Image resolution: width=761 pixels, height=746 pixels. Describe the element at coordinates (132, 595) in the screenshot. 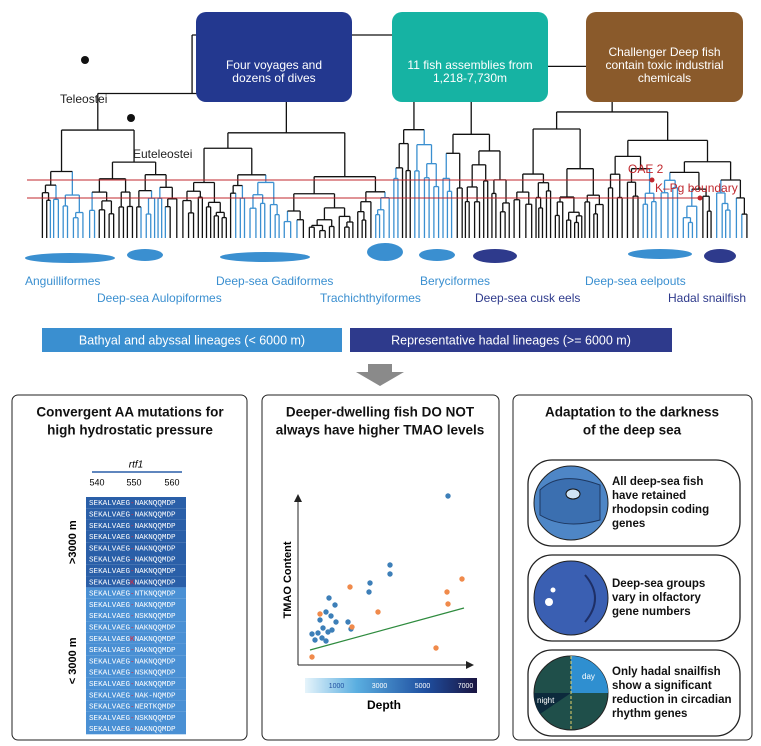

I see `sequence: SEKALVAEG-NTKNQQMDP` at that location.